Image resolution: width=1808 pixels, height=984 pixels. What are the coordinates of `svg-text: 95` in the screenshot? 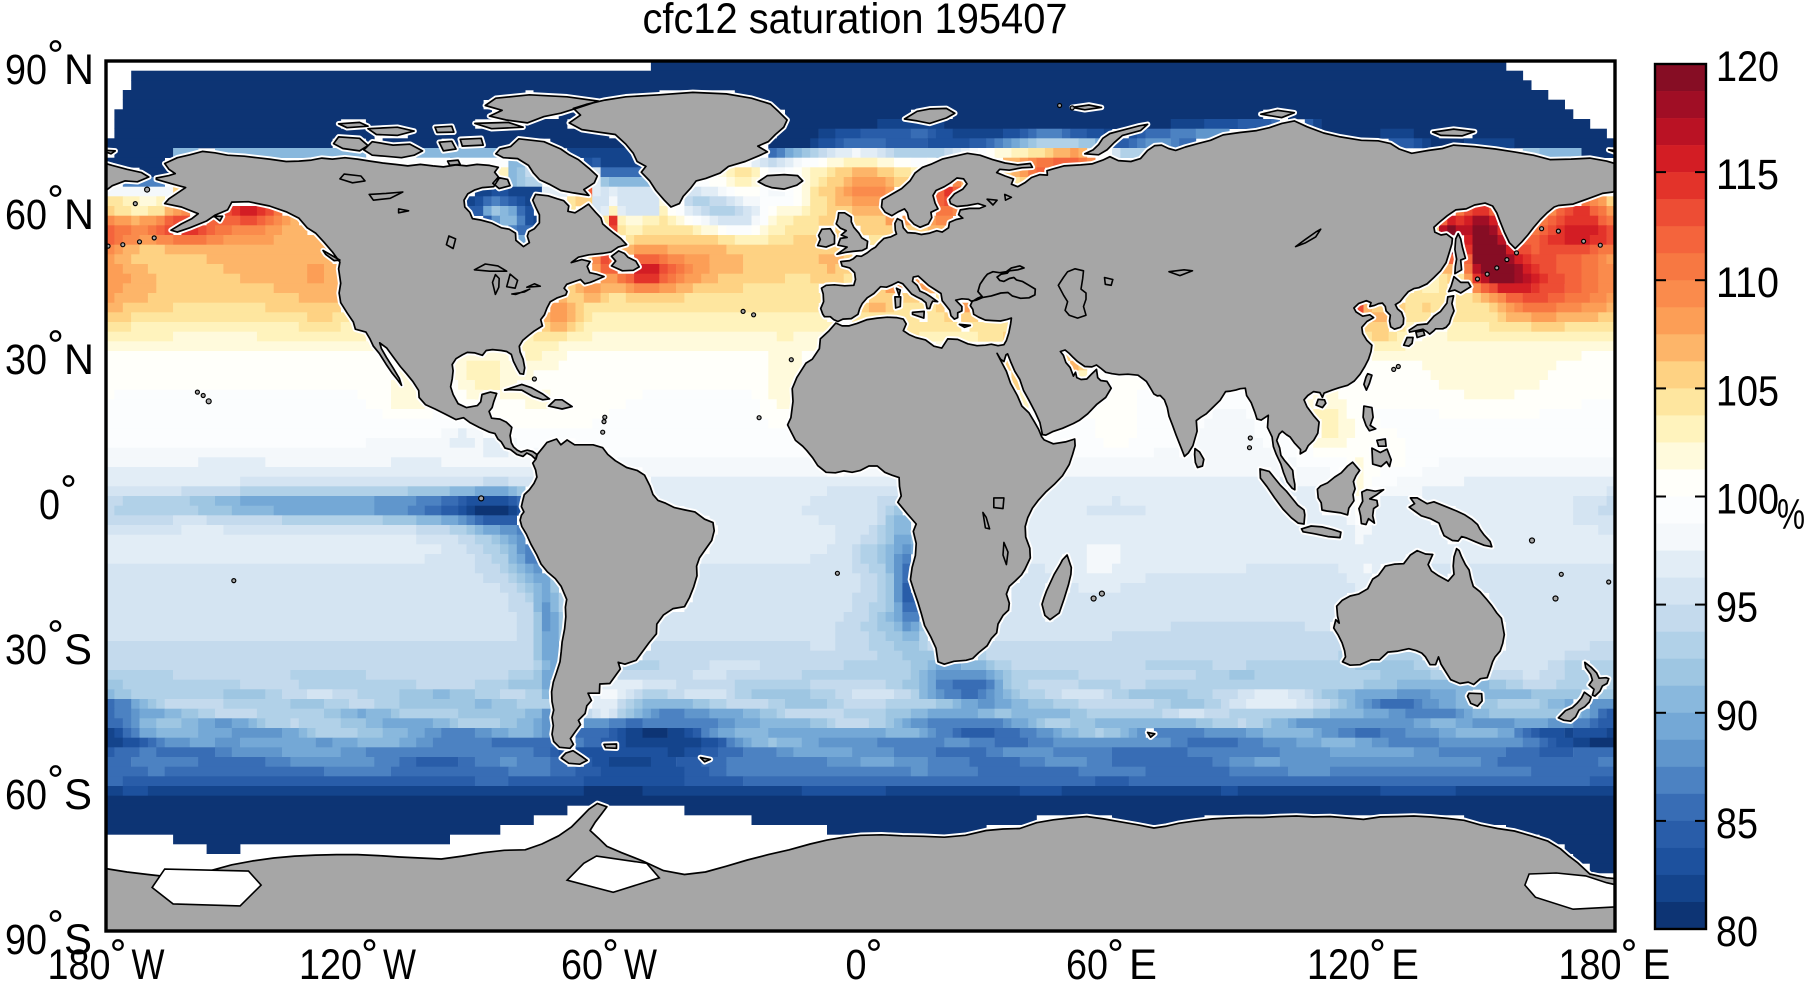 It's located at (1737, 608).